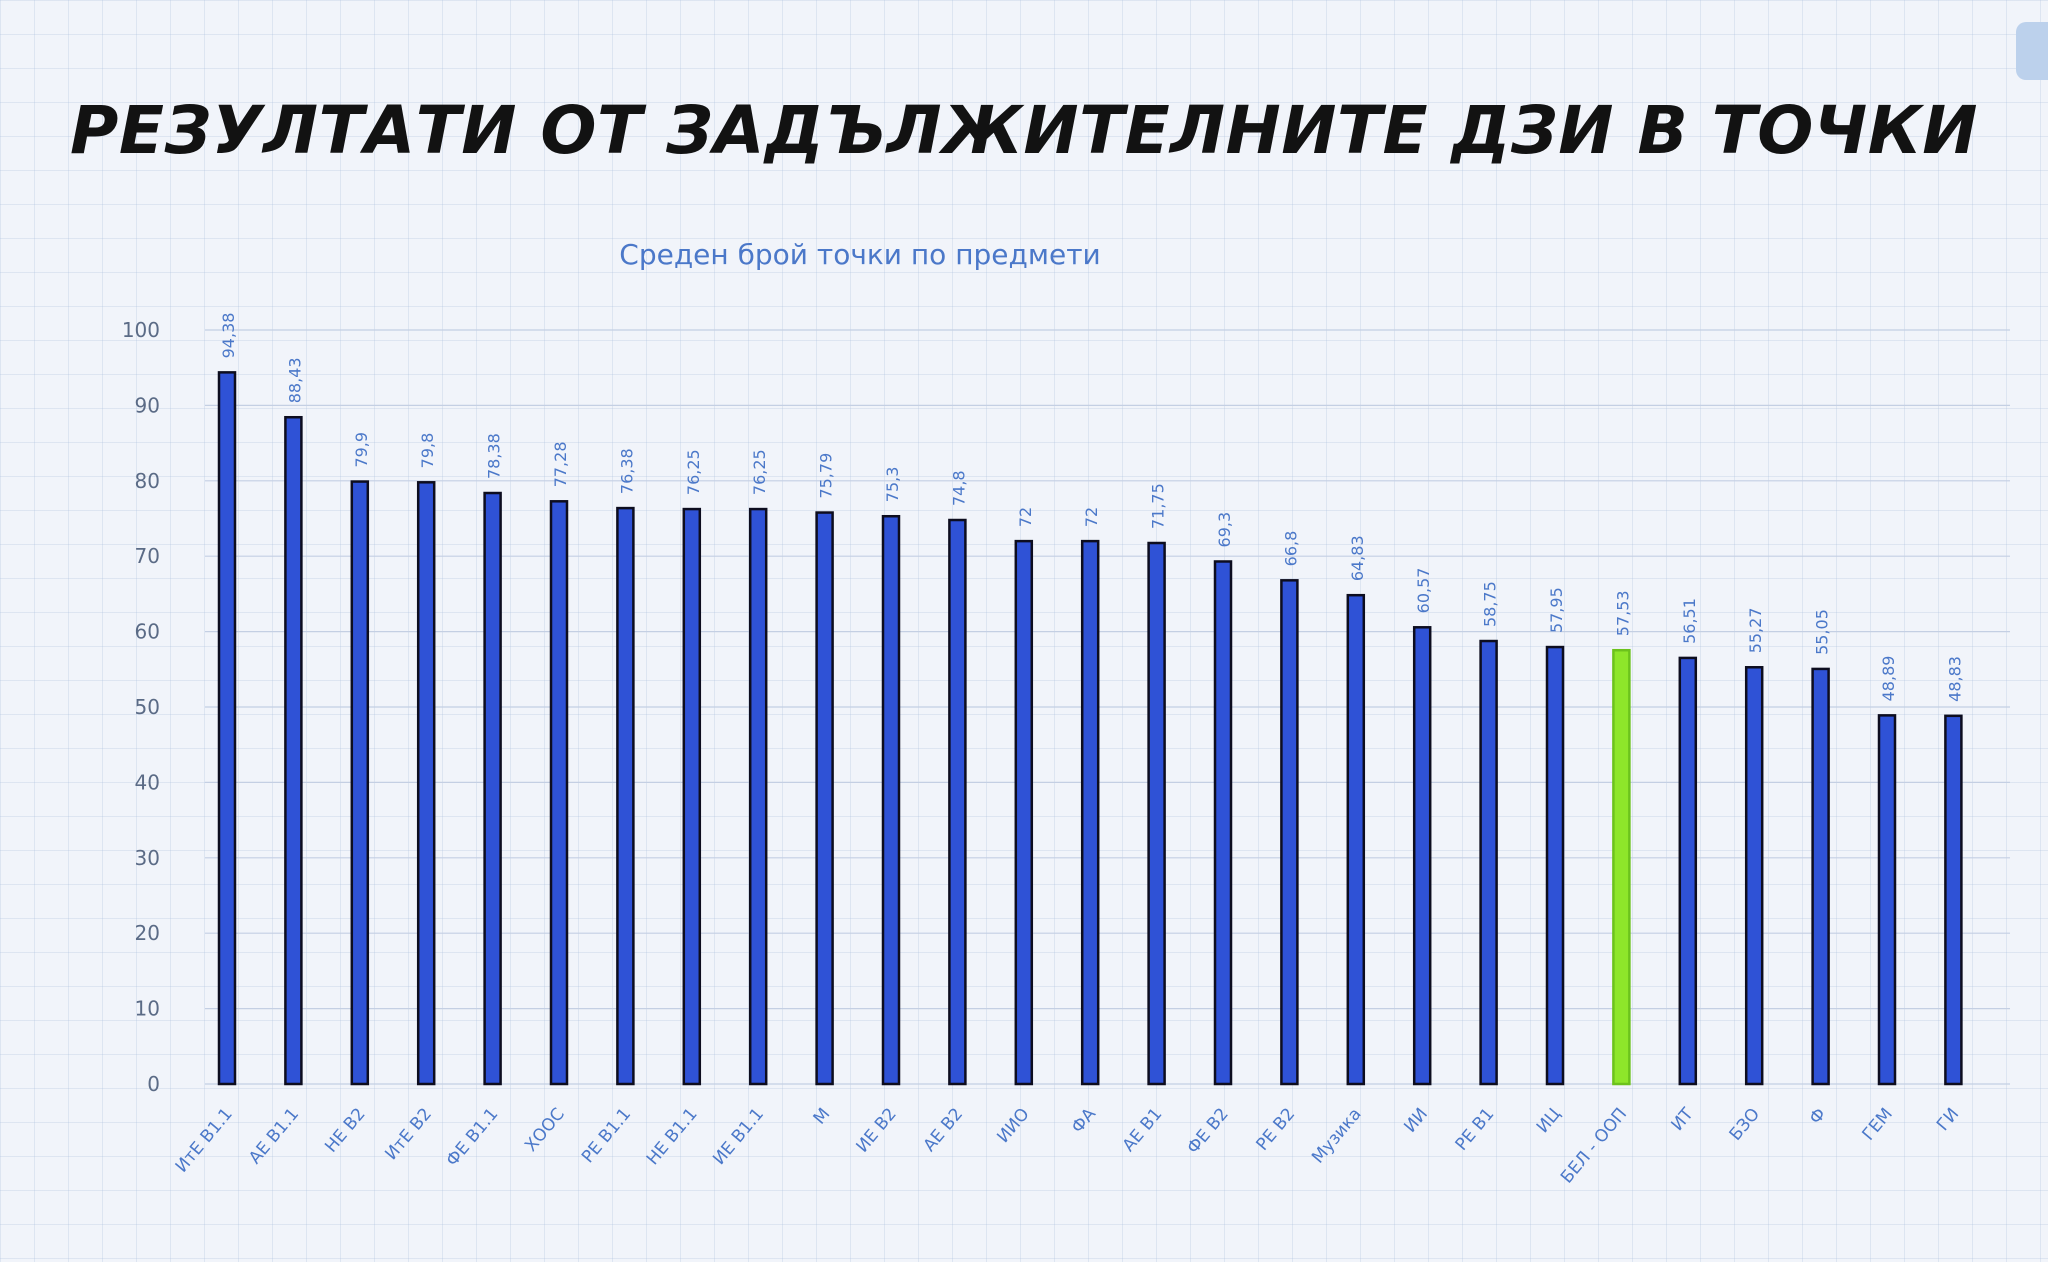 The width and height of the screenshot is (2048, 1262). I want to click on y-tick-label: 100, so click(141, 330).